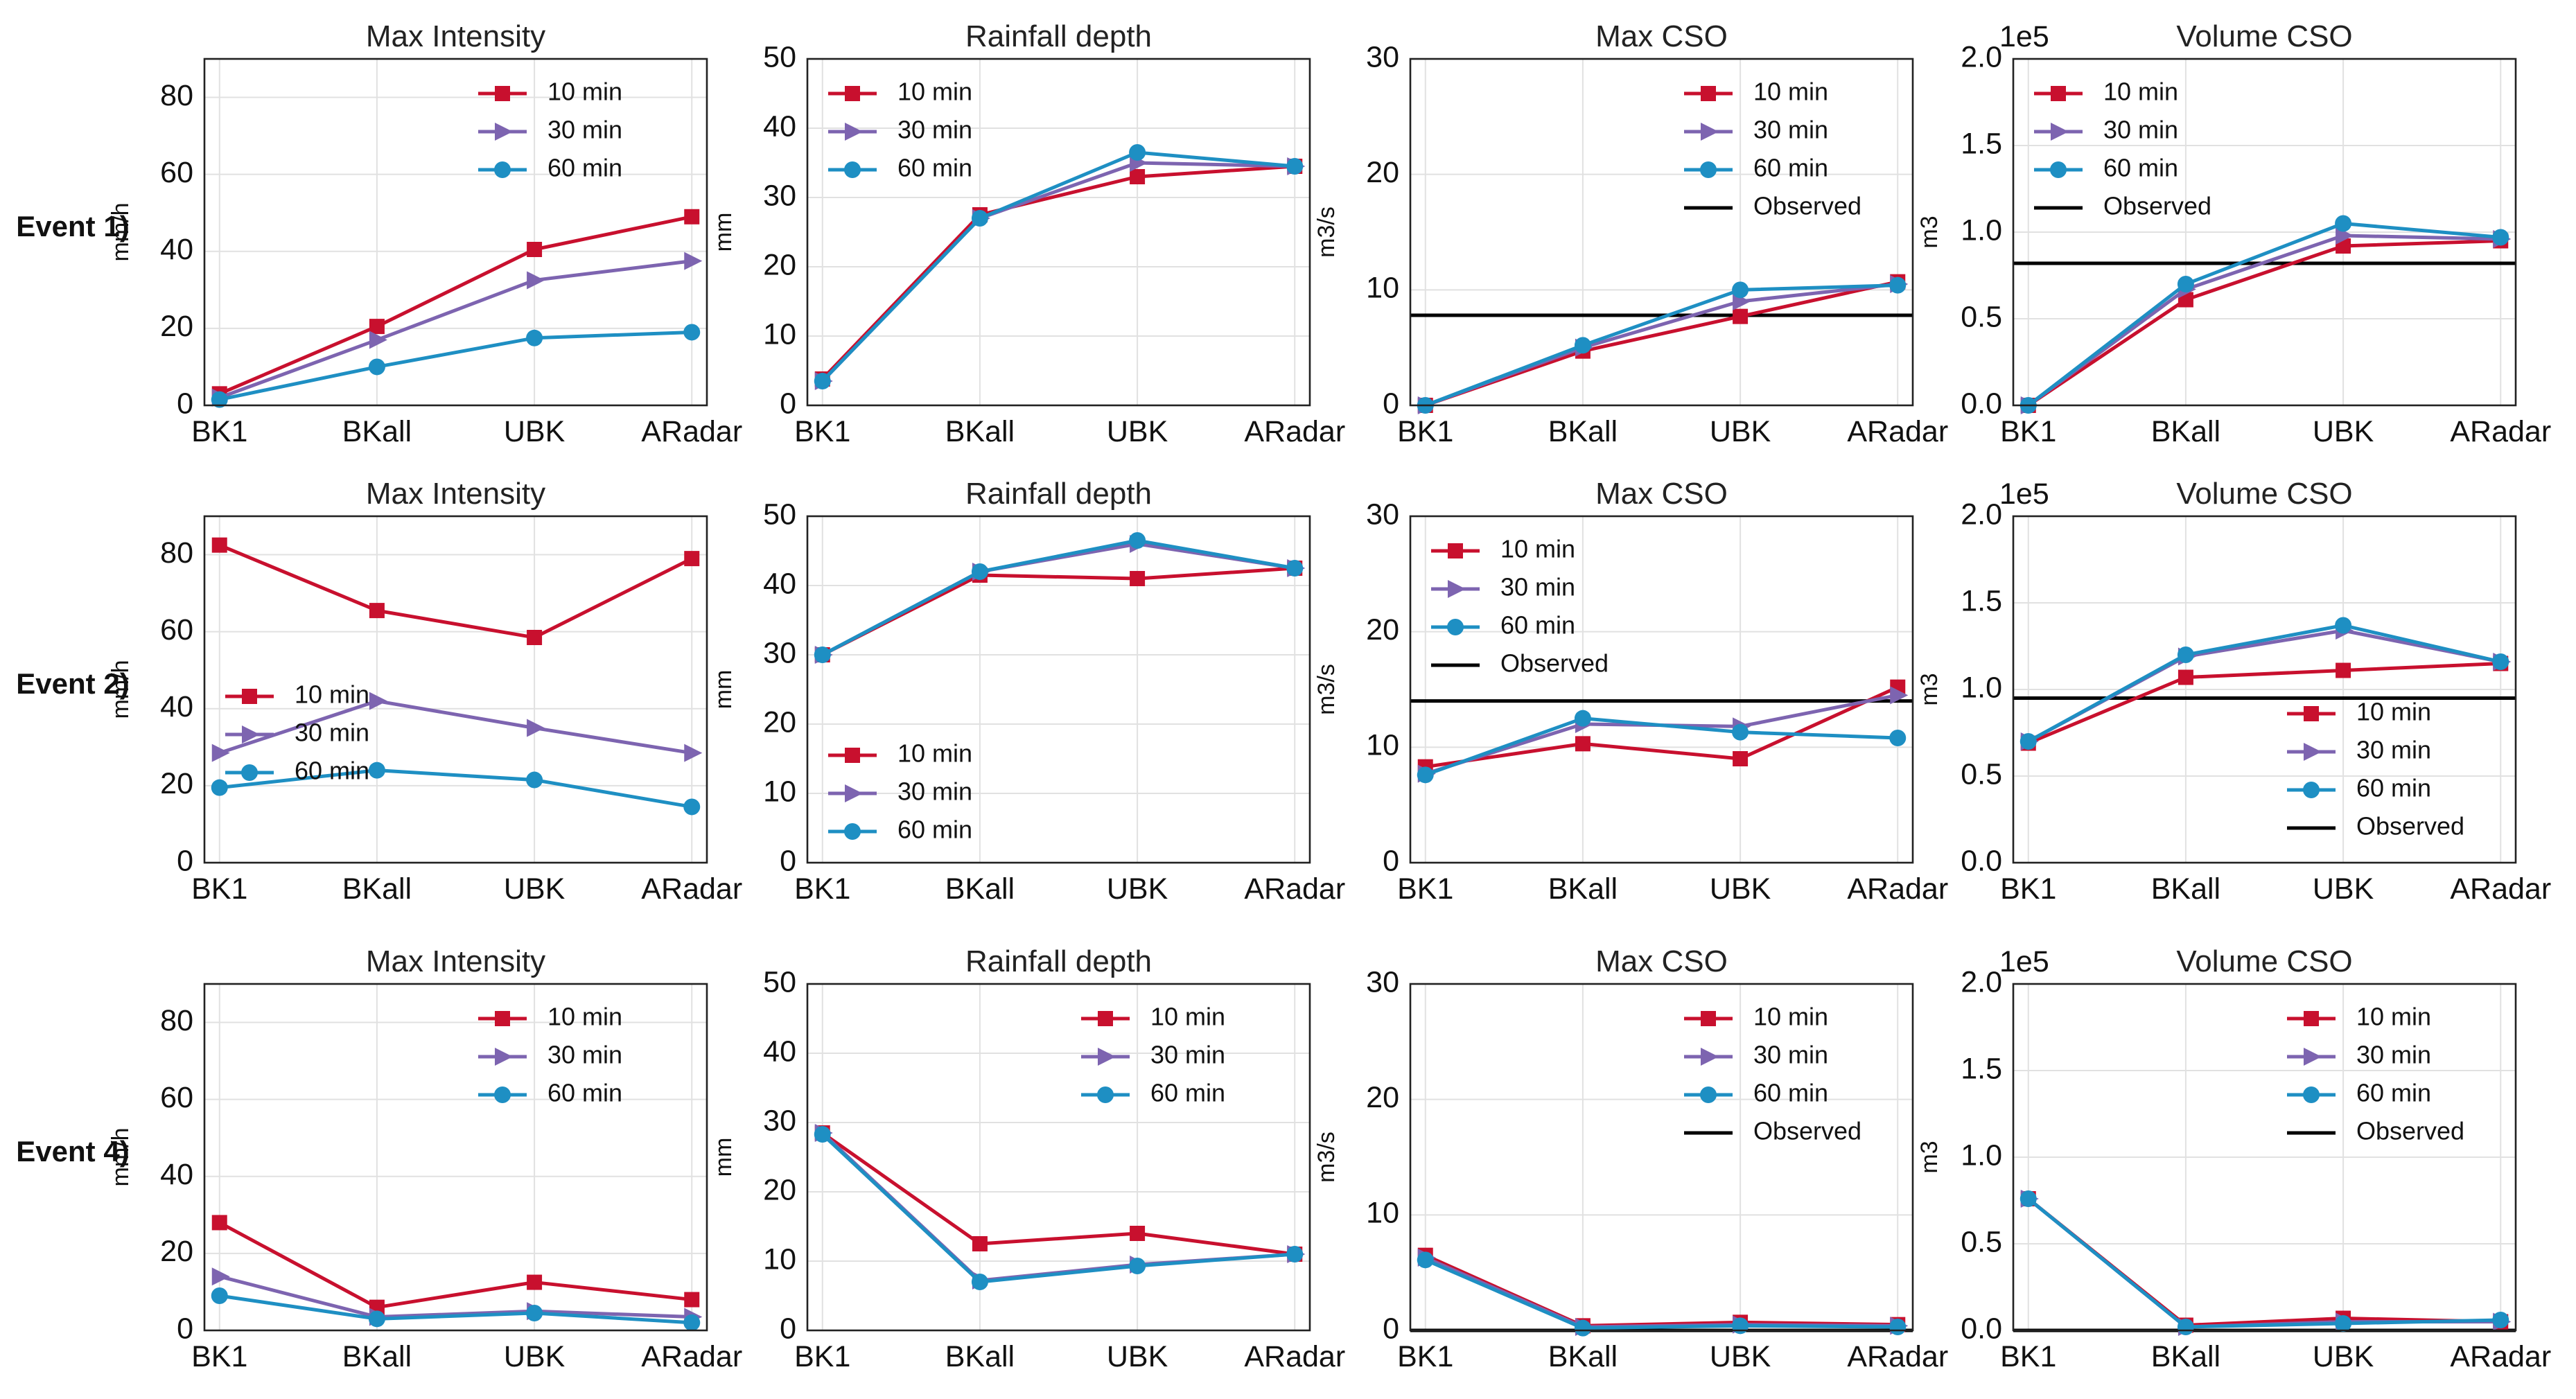  What do you see at coordinates (1981, 687) in the screenshot?
I see `y-tick-label: 1.0` at bounding box center [1981, 687].